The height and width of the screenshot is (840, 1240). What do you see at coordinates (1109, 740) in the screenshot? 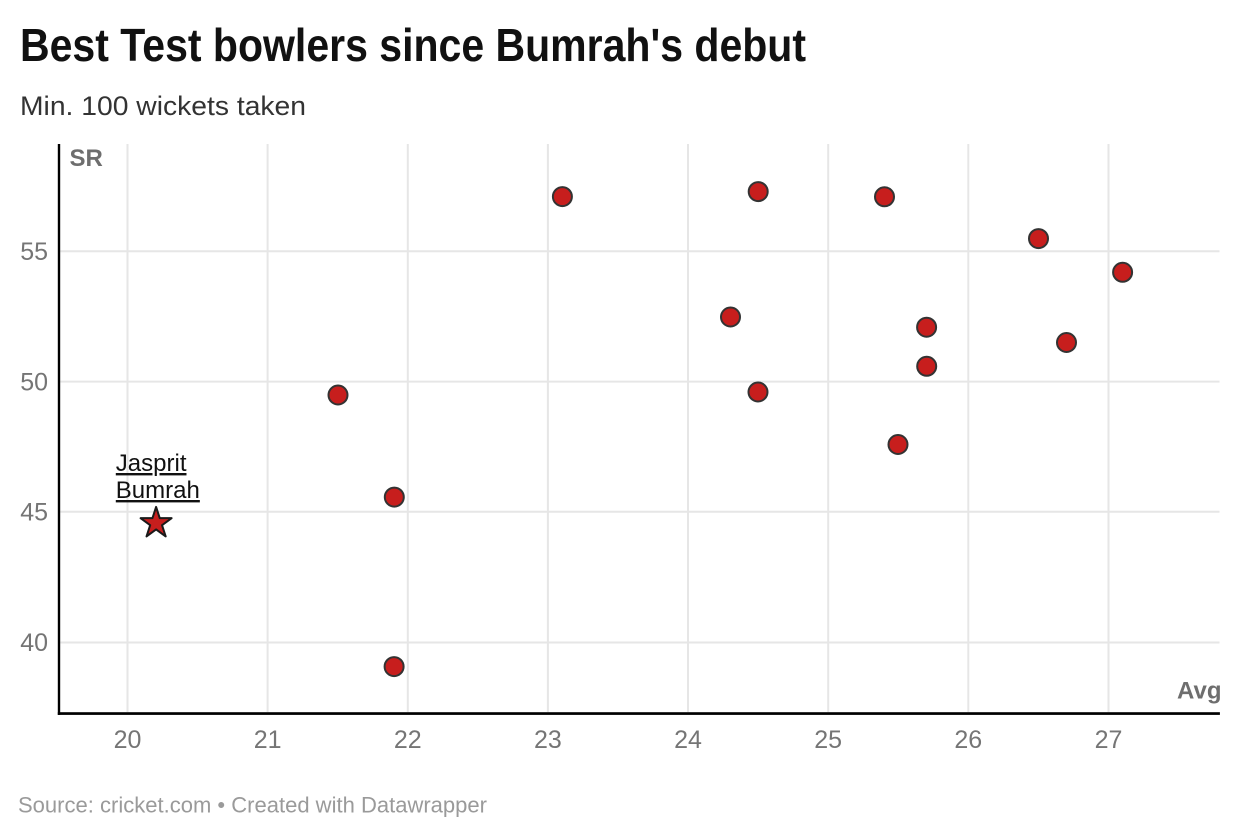
I see `svg-text: 27` at bounding box center [1109, 740].